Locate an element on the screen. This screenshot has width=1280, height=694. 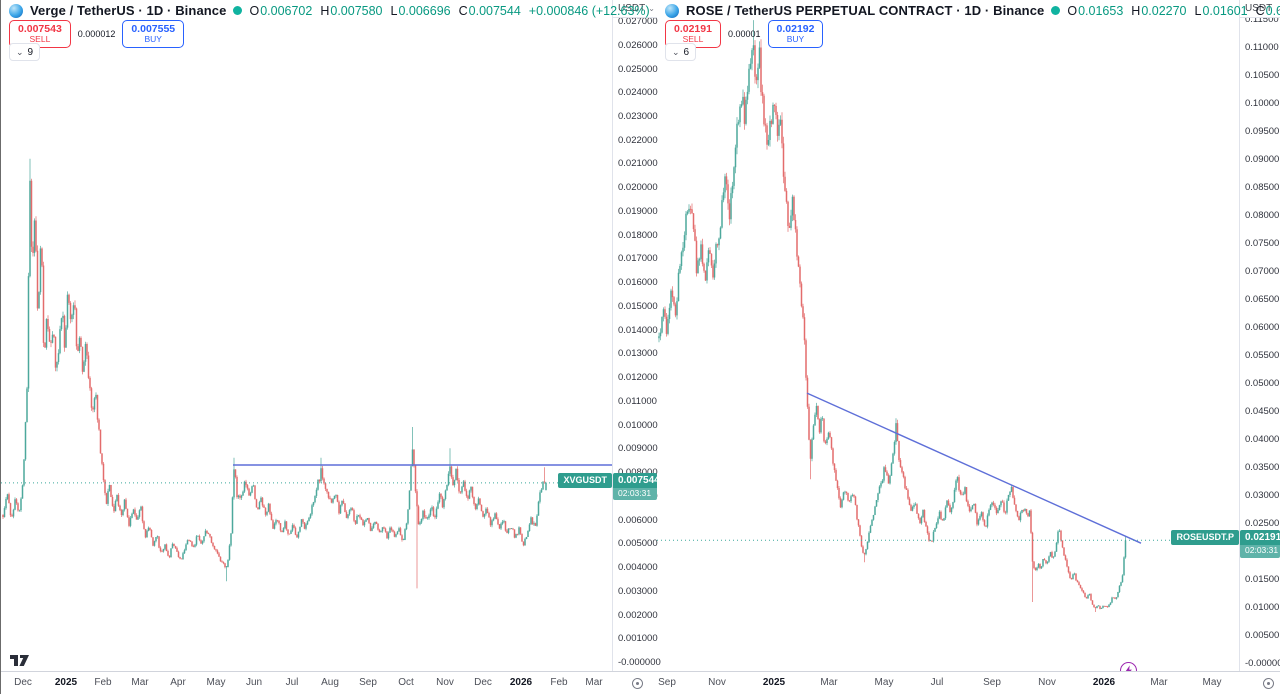
price-tick-label: 0.09000 is located at coordinates (1262, 159).